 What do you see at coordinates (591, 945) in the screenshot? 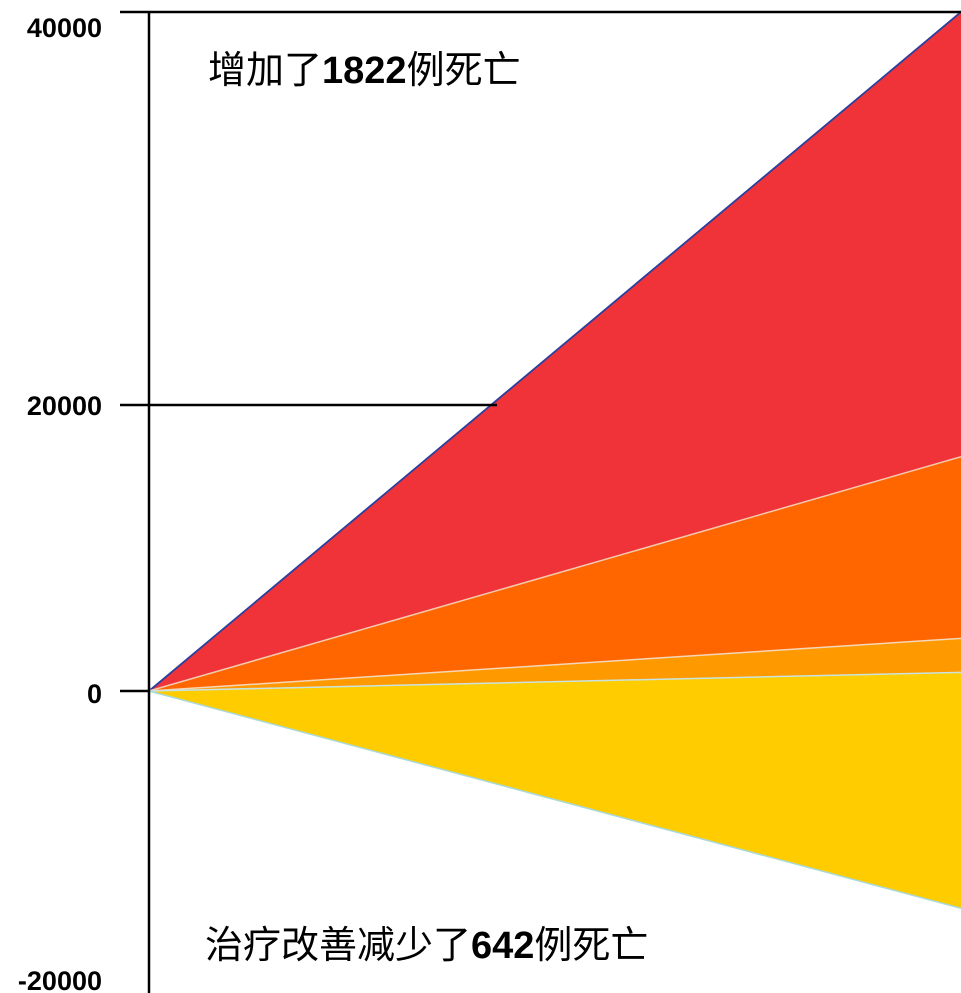
I see `annotation-decrease-suffix: 例死亡` at bounding box center [591, 945].